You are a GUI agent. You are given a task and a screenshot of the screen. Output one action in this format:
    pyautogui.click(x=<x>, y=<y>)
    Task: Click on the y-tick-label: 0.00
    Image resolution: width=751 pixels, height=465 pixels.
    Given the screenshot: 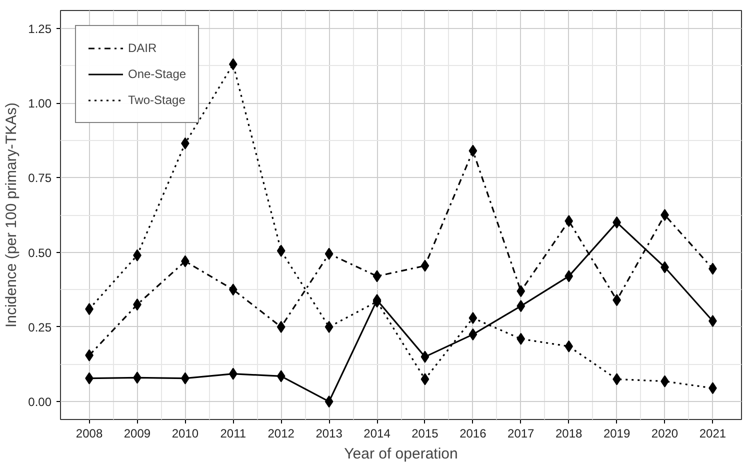 What is the action you would take?
    pyautogui.click(x=40, y=402)
    